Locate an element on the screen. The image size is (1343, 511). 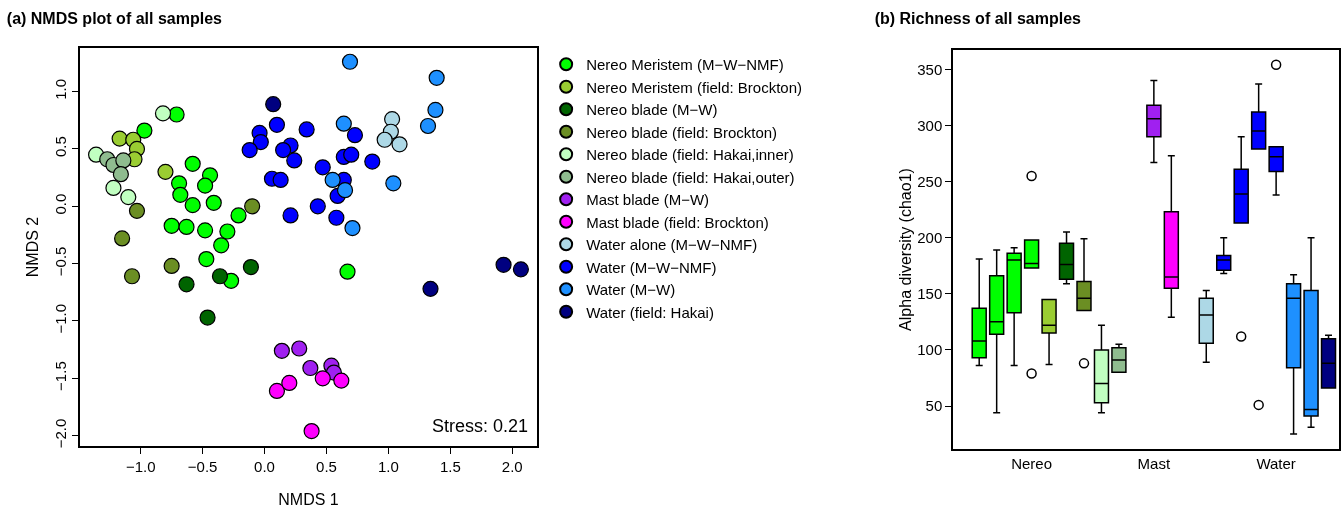
legend-label: Mast blade (M−W) is located at coordinates (648, 200).